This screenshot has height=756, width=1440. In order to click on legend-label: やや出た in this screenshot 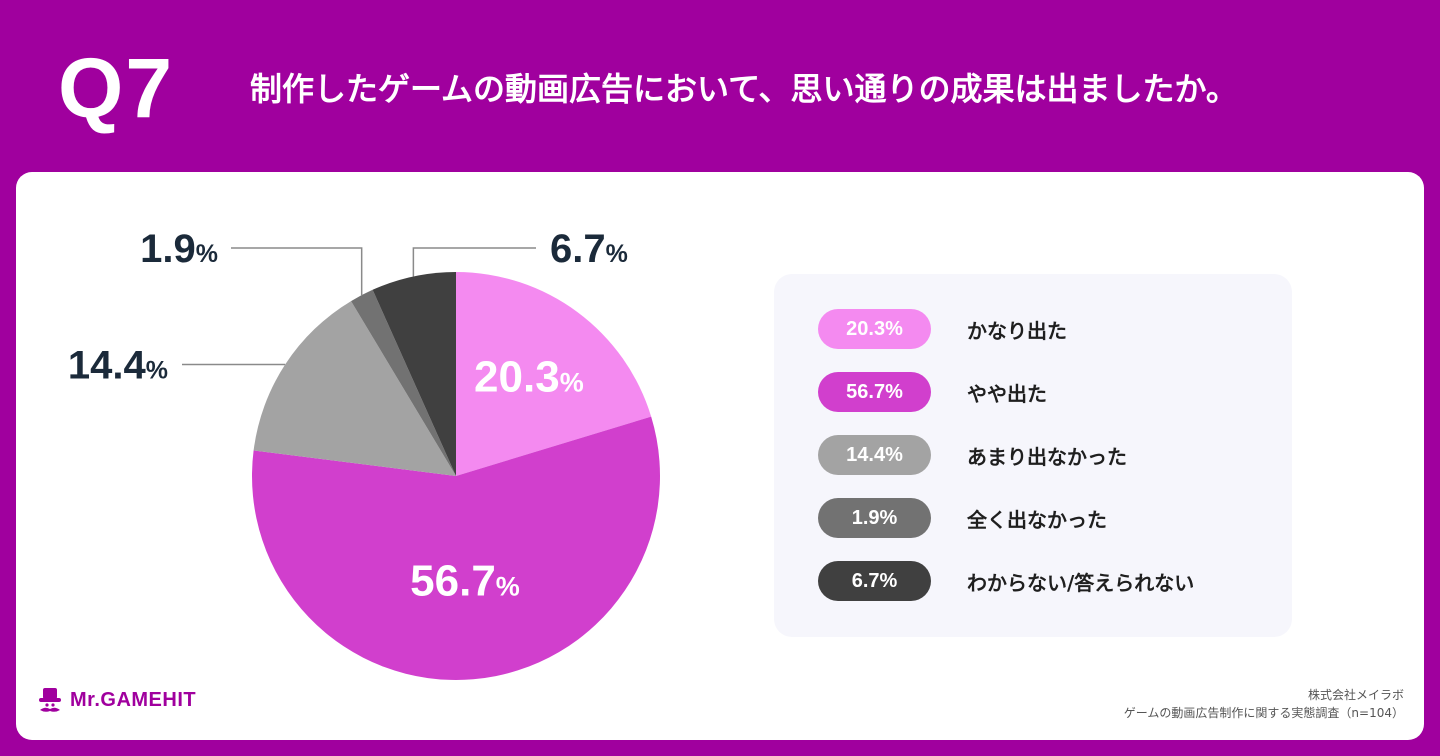, I will do `click(1007, 393)`.